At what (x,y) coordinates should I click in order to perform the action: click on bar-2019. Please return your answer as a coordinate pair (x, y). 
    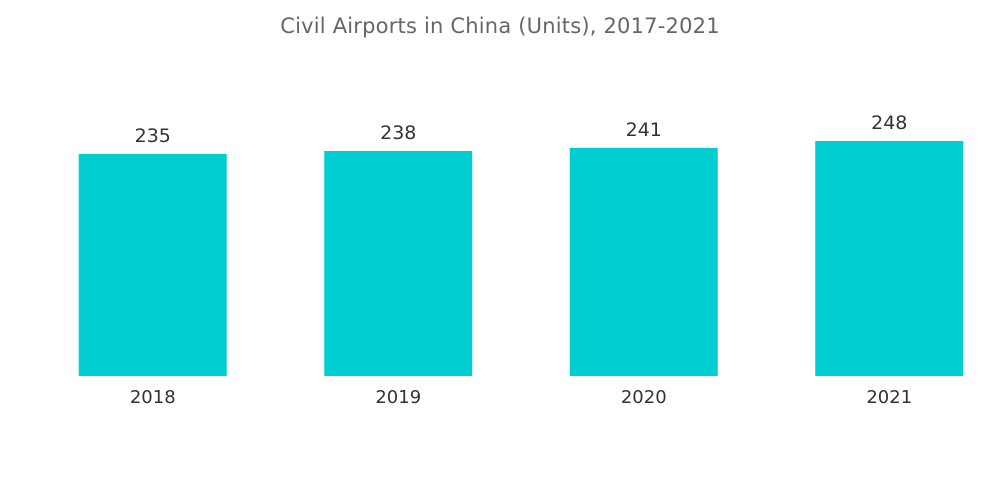
    Looking at the image, I should click on (398, 263).